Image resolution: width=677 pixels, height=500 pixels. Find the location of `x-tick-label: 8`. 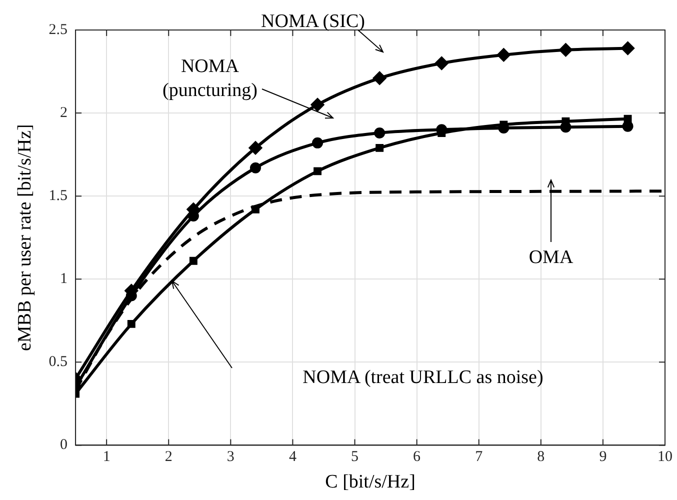

x-tick-label: 8 is located at coordinates (541, 457).